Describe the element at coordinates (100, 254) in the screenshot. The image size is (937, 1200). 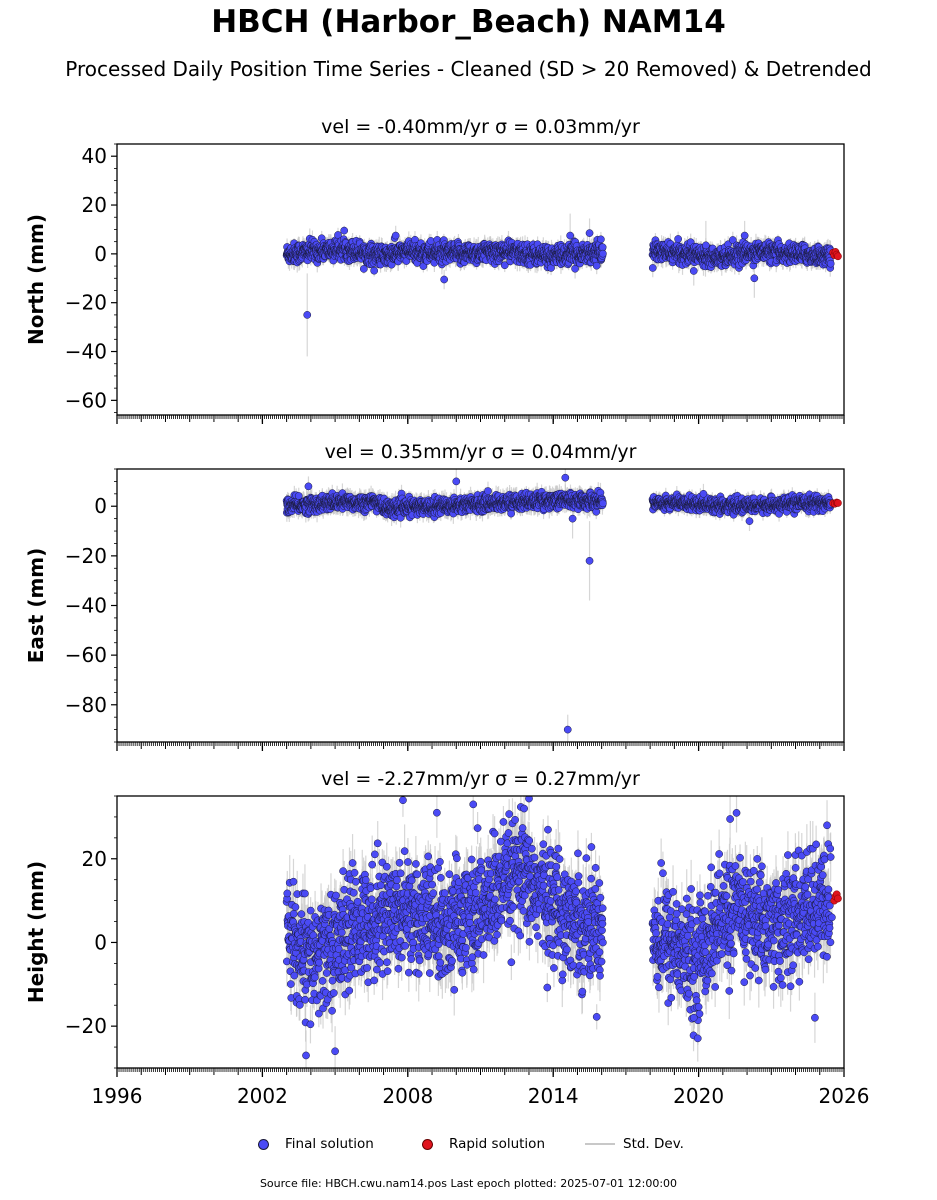
I see `y-tick-label: 0` at that location.